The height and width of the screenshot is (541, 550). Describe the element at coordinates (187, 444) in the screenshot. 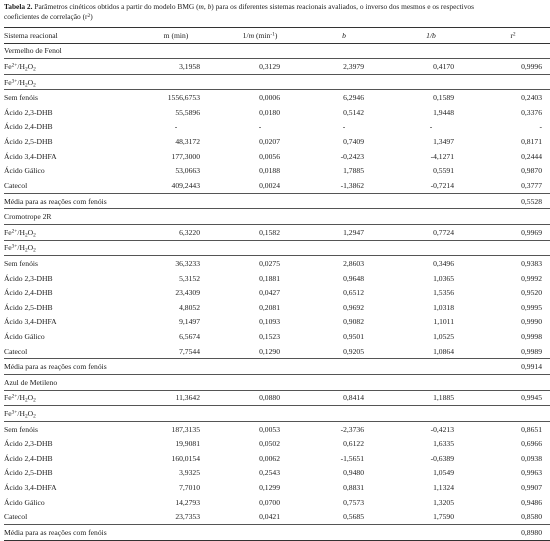

I see `table-cell: 19,9081` at that location.